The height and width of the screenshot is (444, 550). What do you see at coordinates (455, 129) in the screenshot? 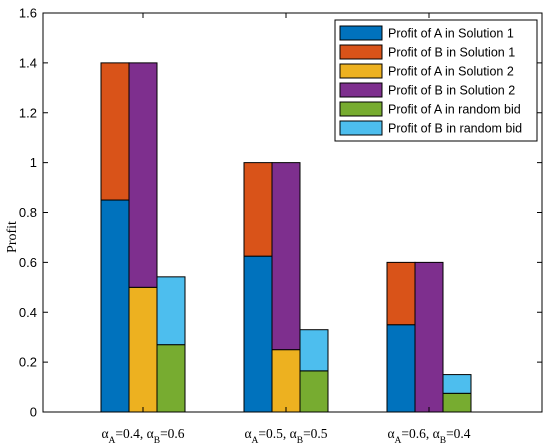
I see `legend-entry: Profit of B in random bid` at bounding box center [455, 129].